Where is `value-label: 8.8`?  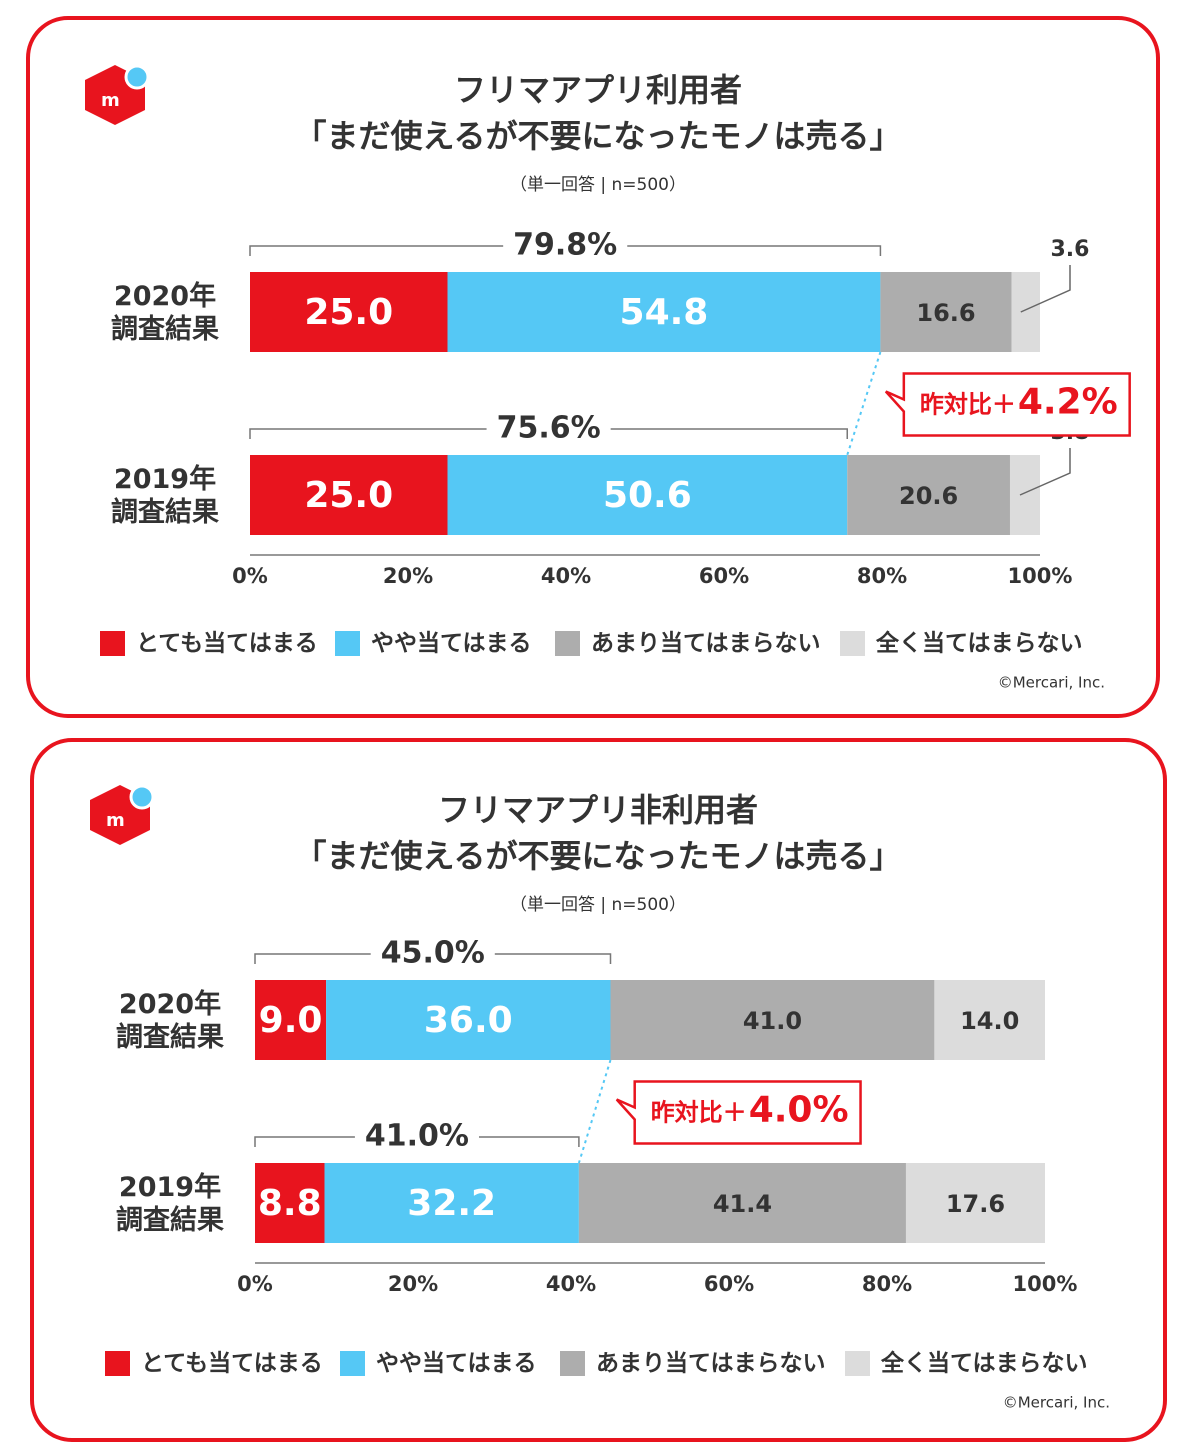 value-label: 8.8 is located at coordinates (290, 1203).